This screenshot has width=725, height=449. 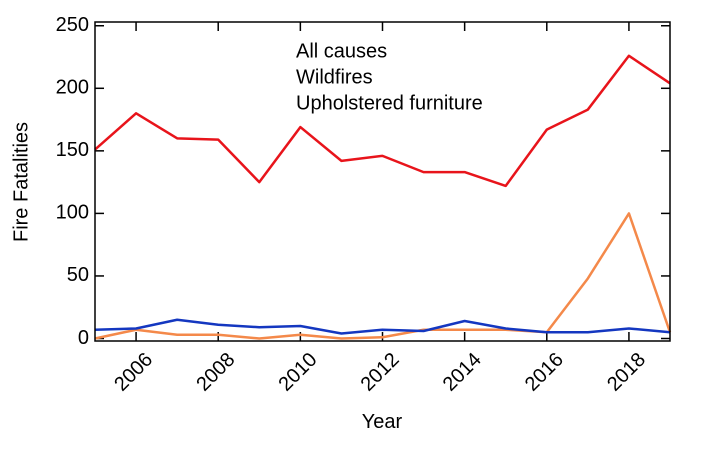 What do you see at coordinates (334, 77) in the screenshot?
I see `legend-entry: Wildfires` at bounding box center [334, 77].